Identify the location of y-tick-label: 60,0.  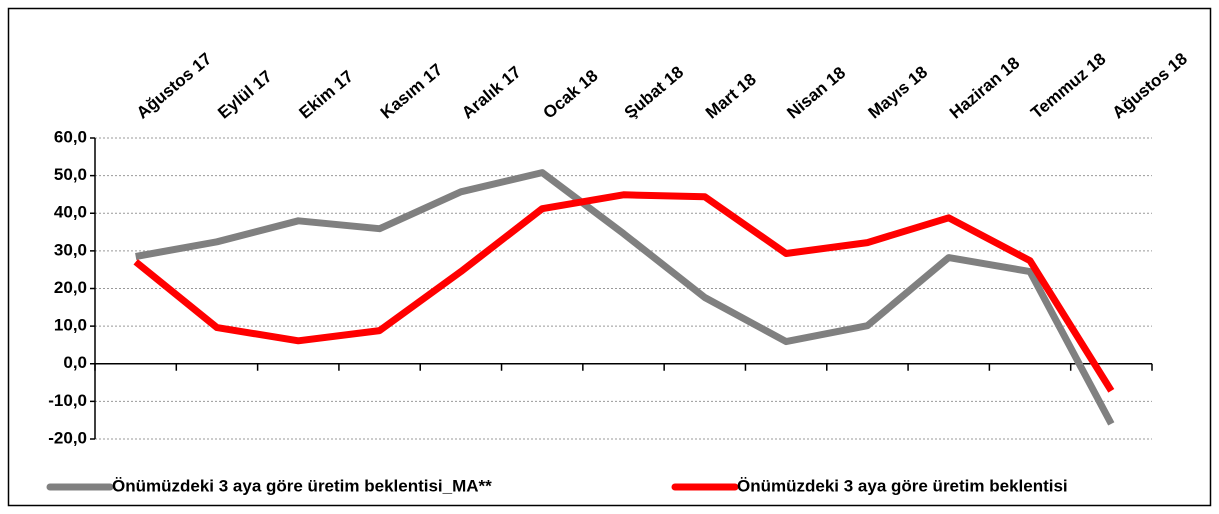
(70, 136).